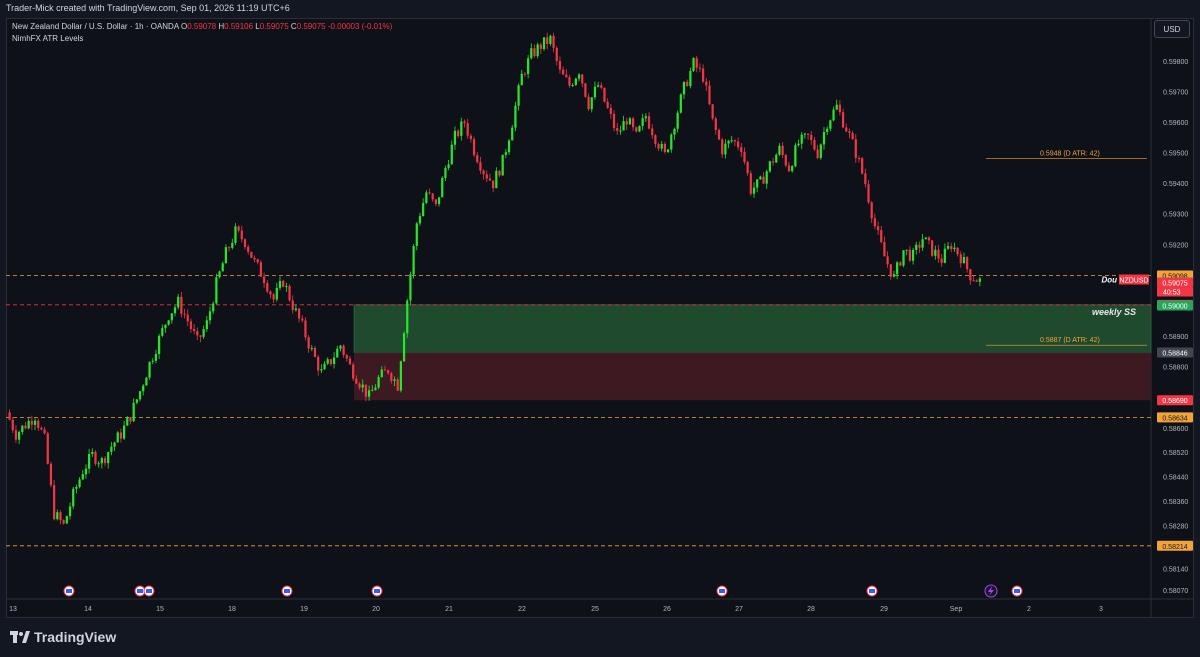 The width and height of the screenshot is (1200, 657). I want to click on currency-button: USD, so click(1172, 29).